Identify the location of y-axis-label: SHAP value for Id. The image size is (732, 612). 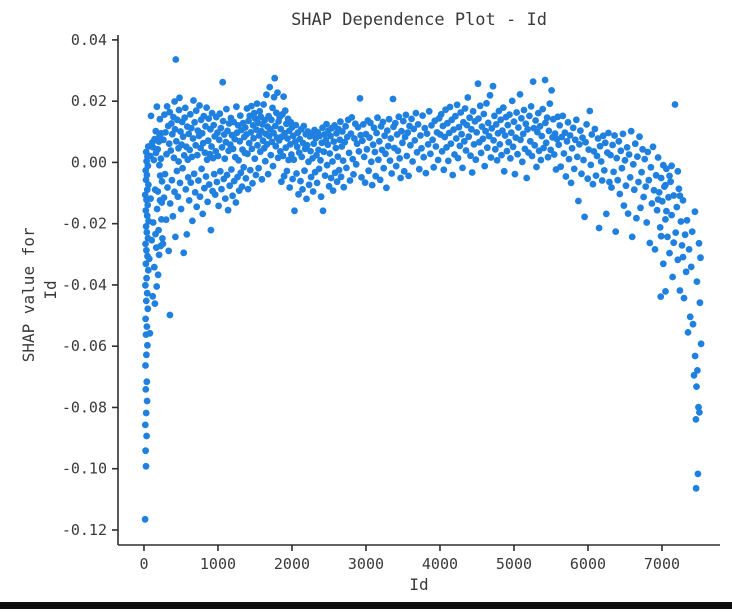
(39, 290).